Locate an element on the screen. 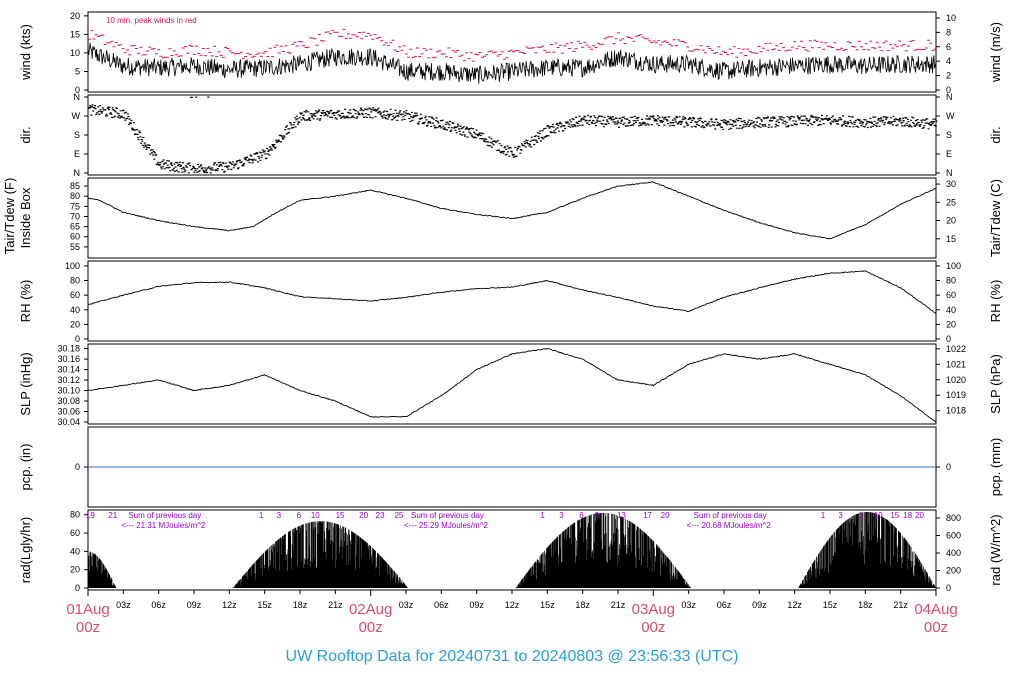 The height and width of the screenshot is (700, 1024). panel-temp-ytick-left-label: 65 is located at coordinates (75, 227).